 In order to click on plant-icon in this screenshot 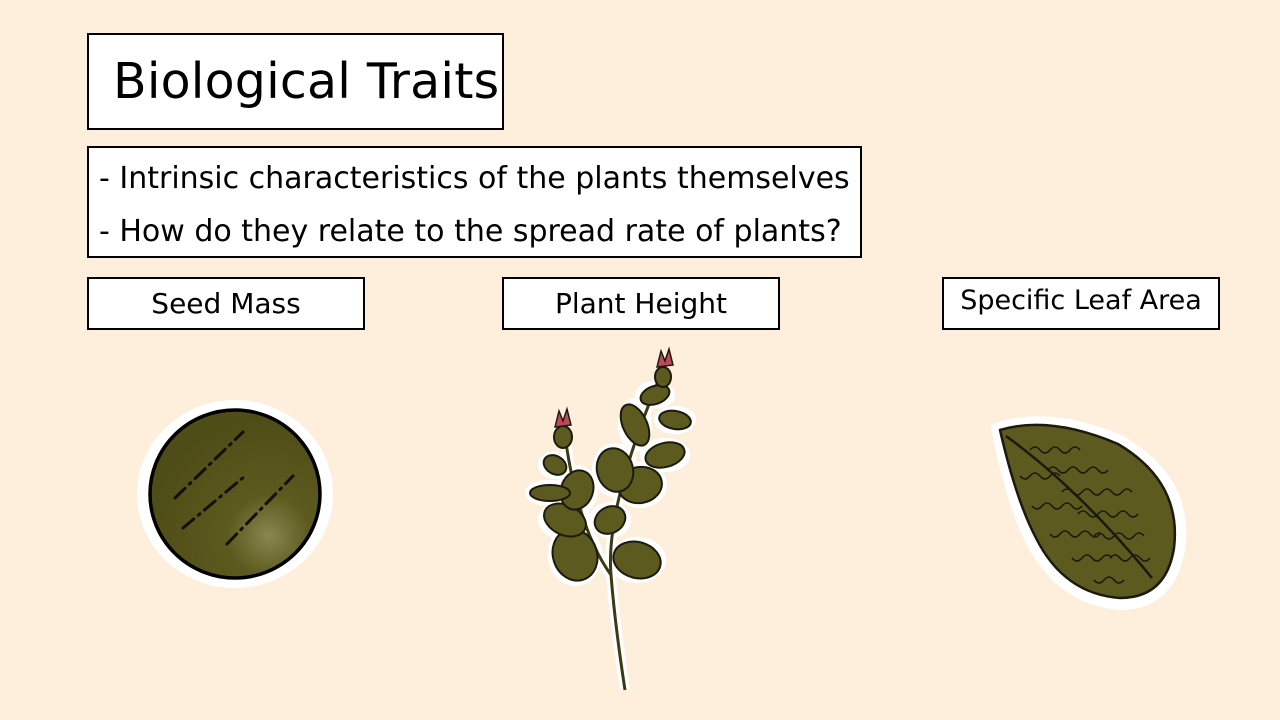, I will do `click(610, 518)`.